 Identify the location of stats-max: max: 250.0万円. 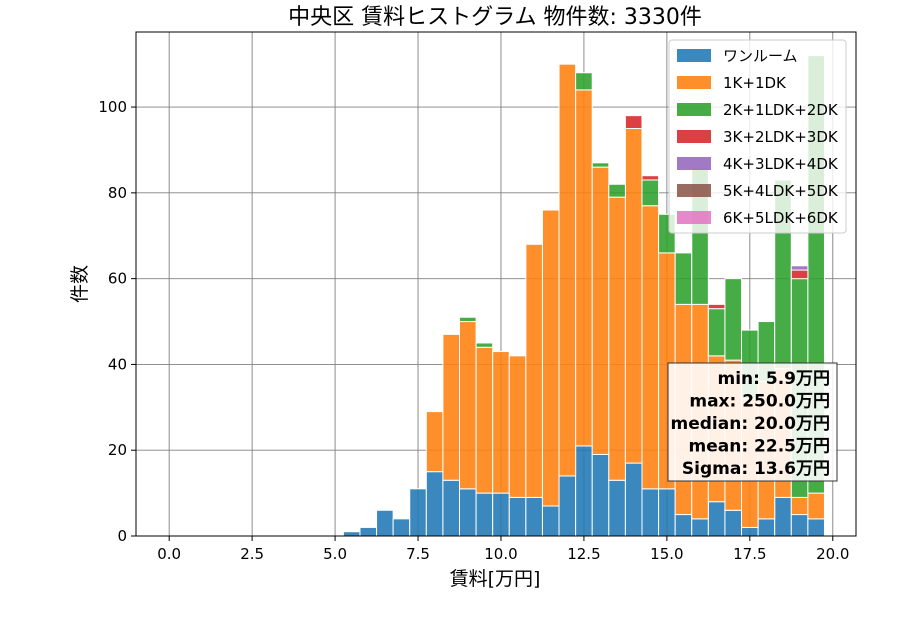
(759, 402).